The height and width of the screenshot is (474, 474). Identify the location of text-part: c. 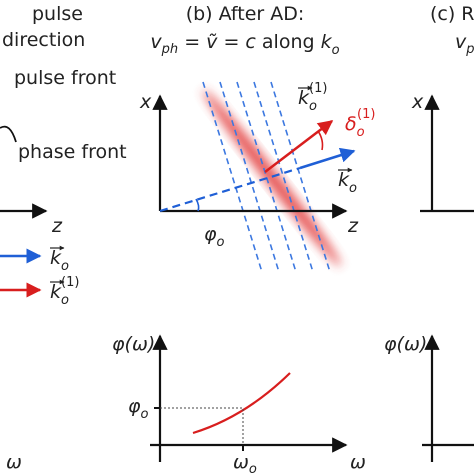
(250, 42).